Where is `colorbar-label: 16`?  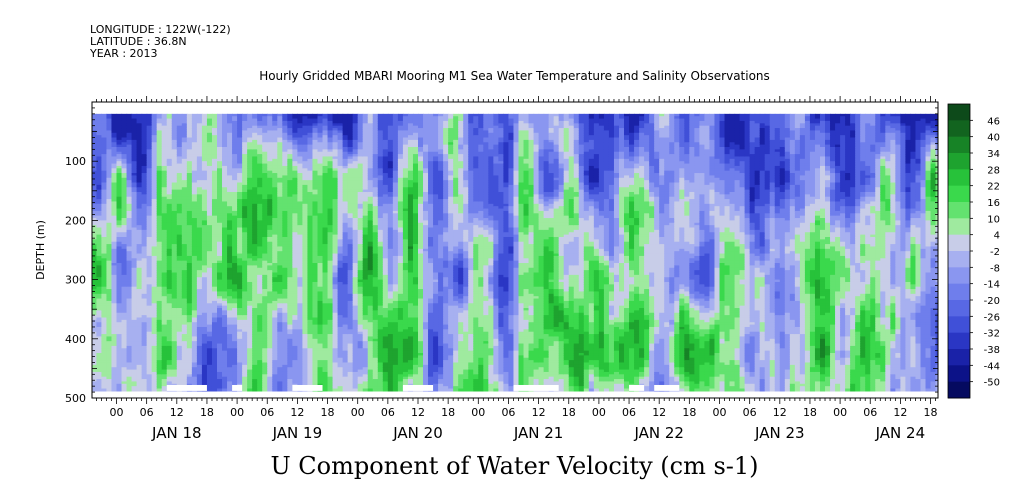
colorbar-label: 16 is located at coordinates (993, 203).